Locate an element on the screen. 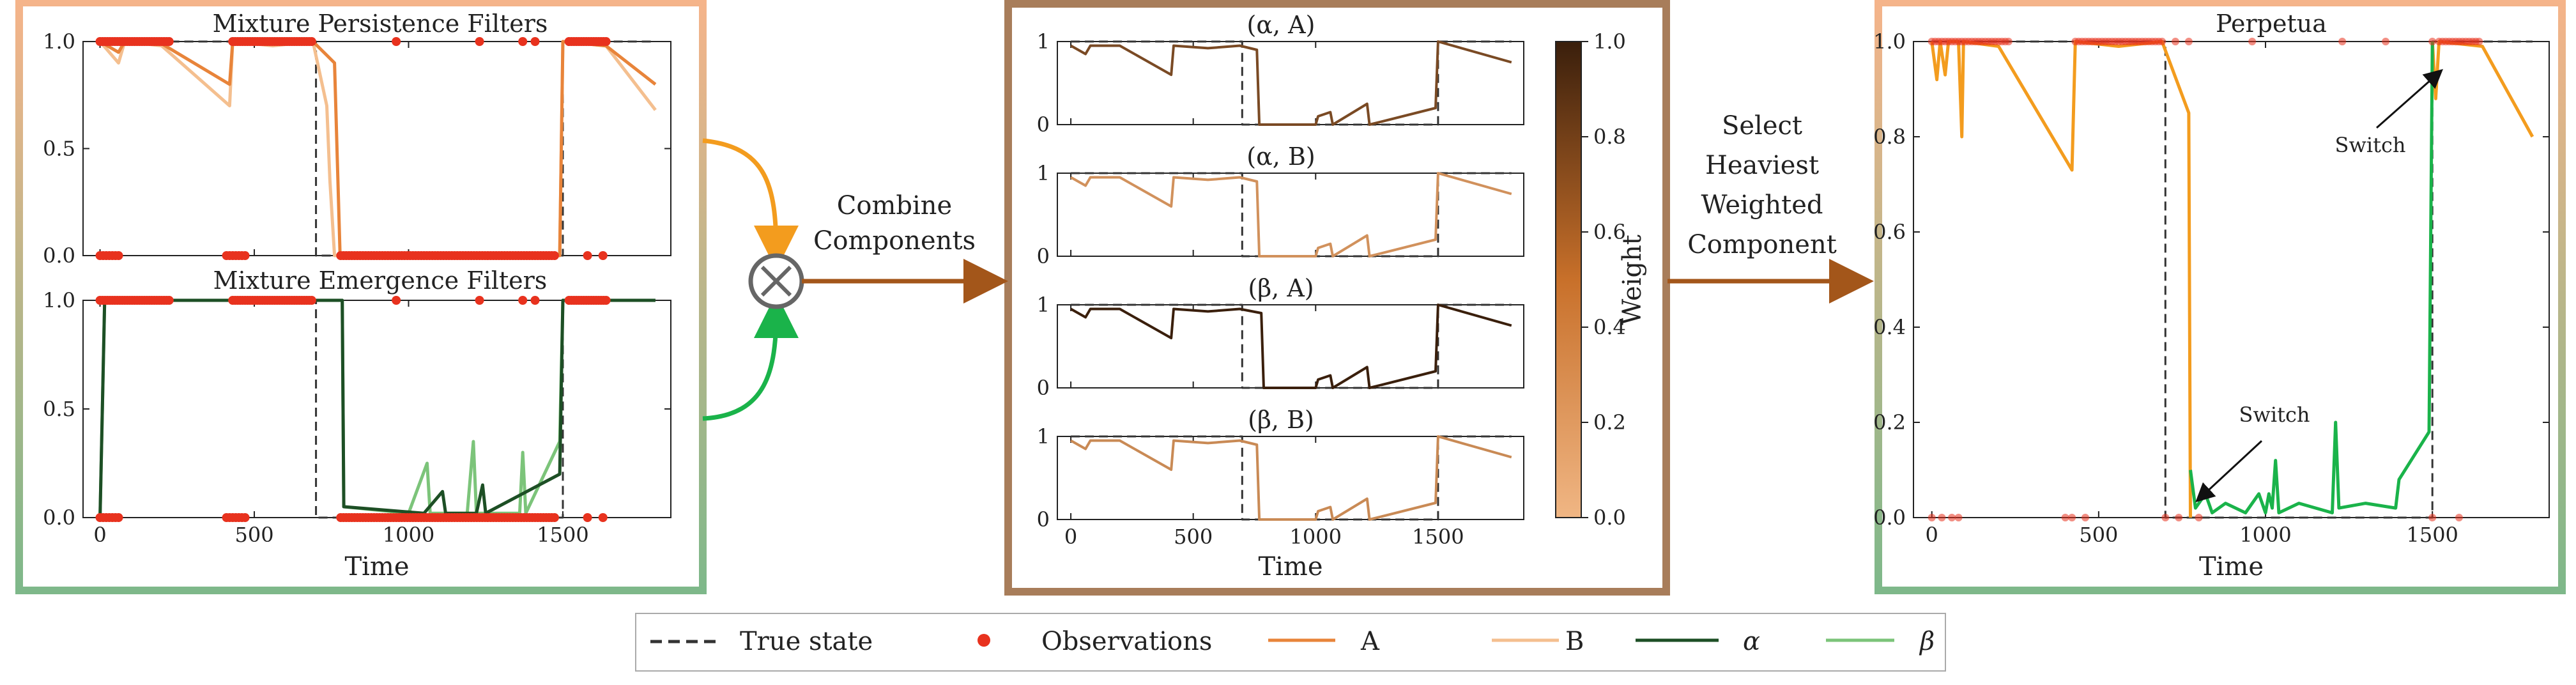  component-4-axes is located at coordinates (1290, 478).